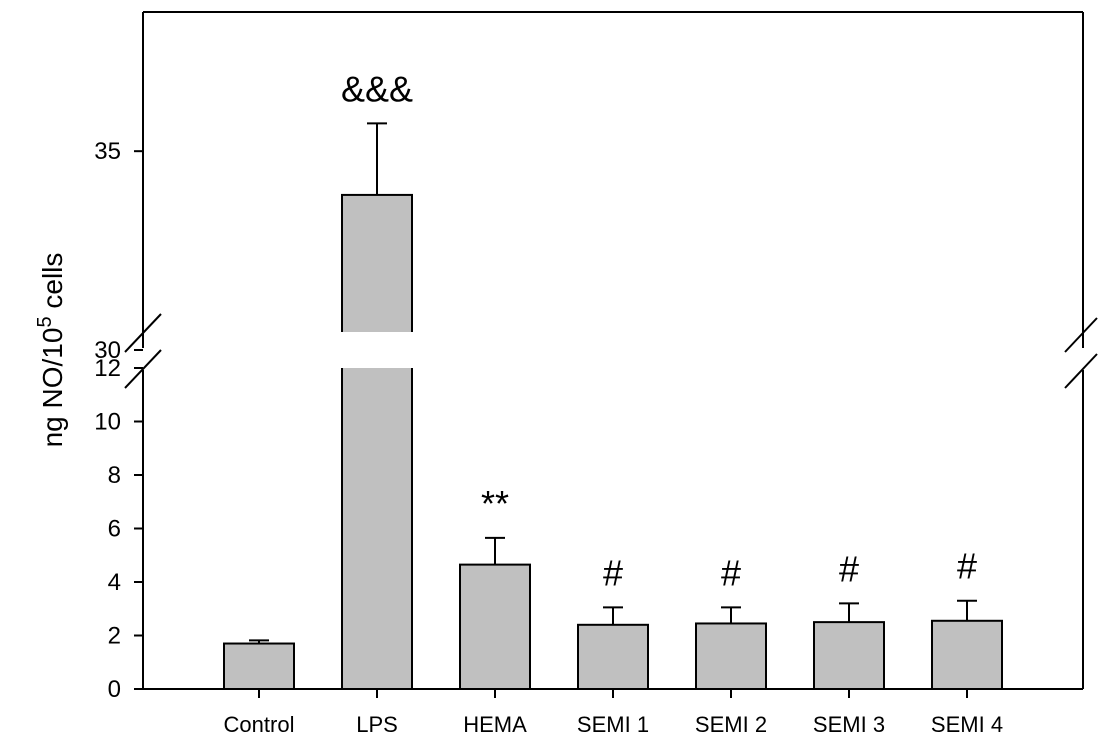 The image size is (1098, 747). I want to click on y-tick-label: 8, so click(114, 475).